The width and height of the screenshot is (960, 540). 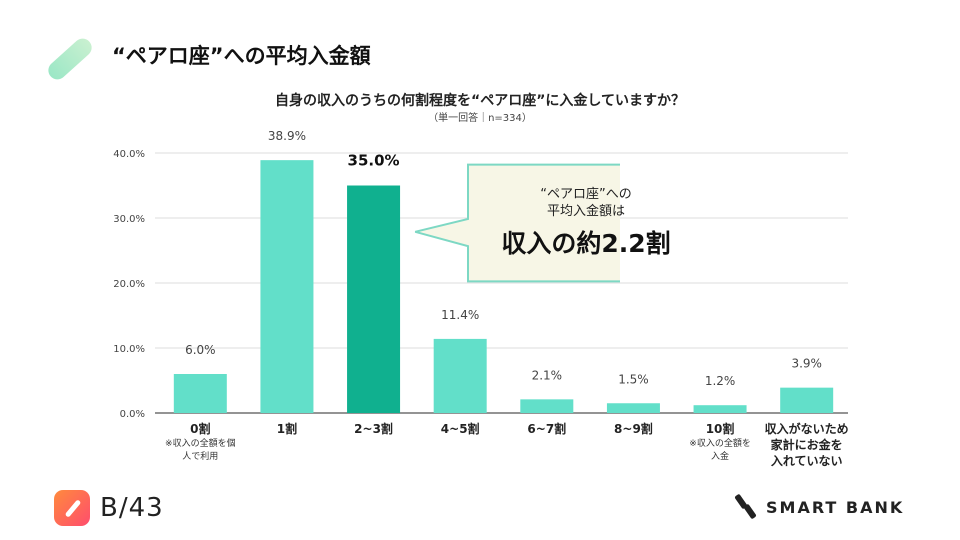 What do you see at coordinates (720, 381) in the screenshot?
I see `data-label: 1.2%` at bounding box center [720, 381].